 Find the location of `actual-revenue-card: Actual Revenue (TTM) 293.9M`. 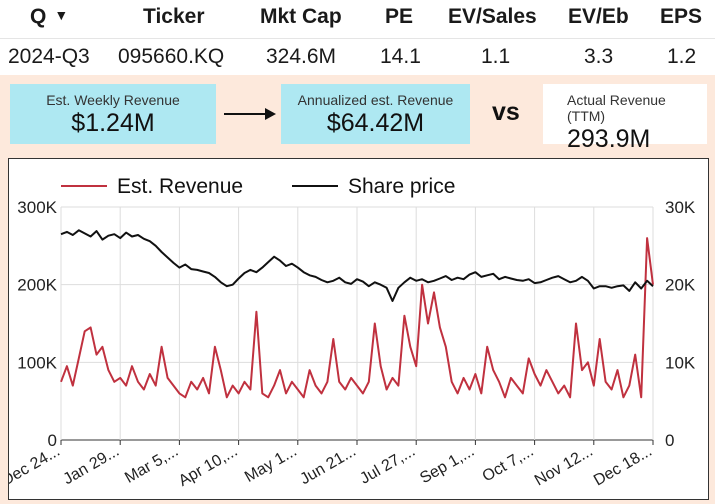

actual-revenue-card: Actual Revenue (TTM) 293.9M is located at coordinates (625, 118).